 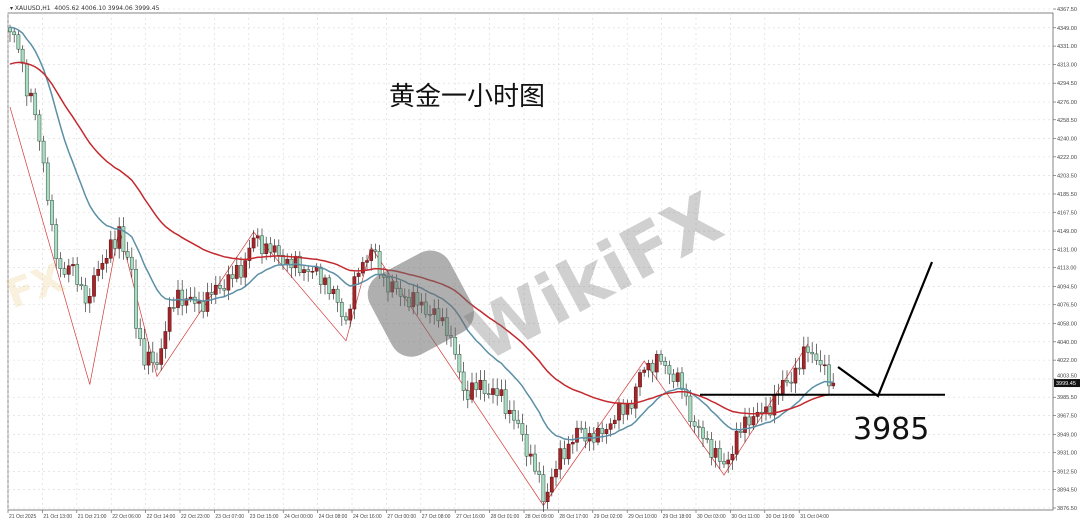 What do you see at coordinates (22, 517) in the screenshot?
I see `x-tick-label: 21 Oct 2025` at bounding box center [22, 517].